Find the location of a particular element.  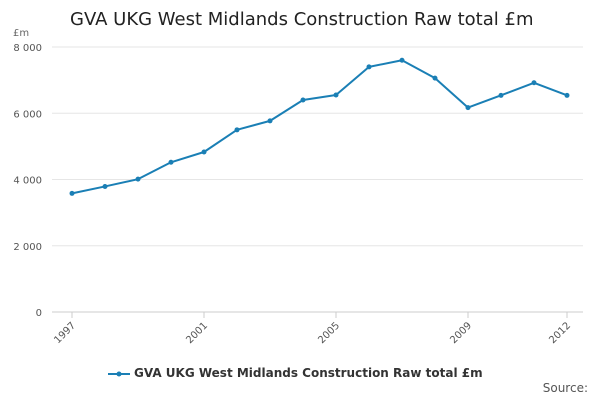

y-axis-ticks: 0 2 000 4 000 6 000 8 000 is located at coordinates (27, 181).